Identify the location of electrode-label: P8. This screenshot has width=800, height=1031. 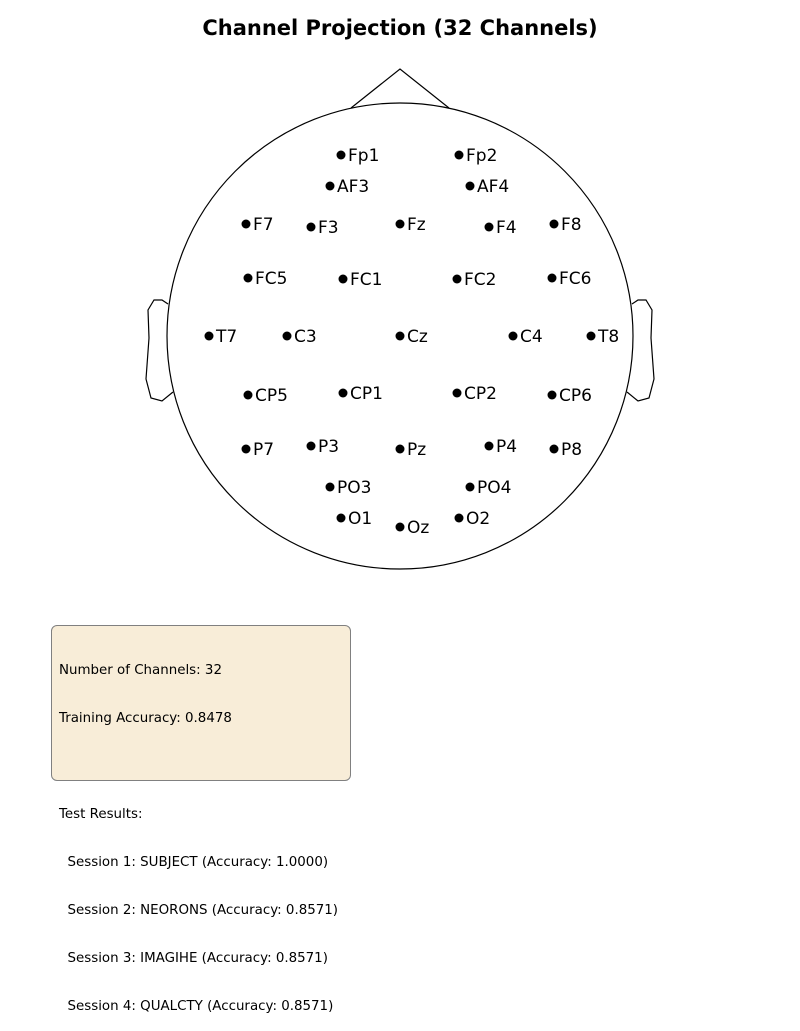
(571, 450).